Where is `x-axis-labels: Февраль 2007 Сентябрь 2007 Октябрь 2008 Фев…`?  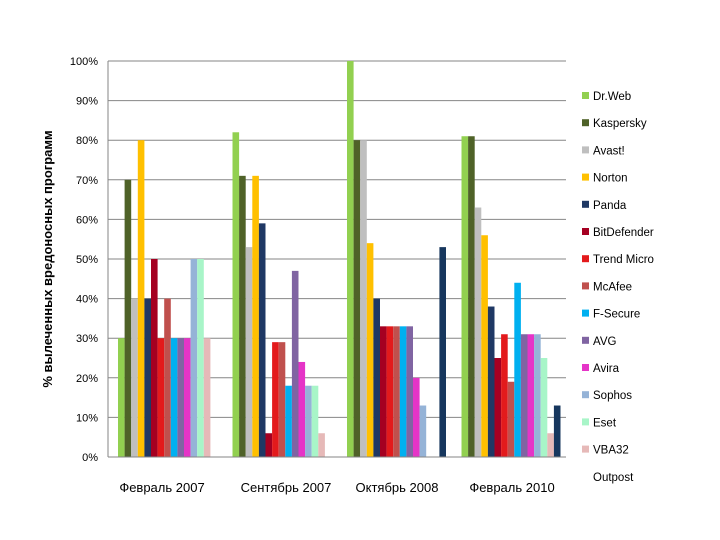 x-axis-labels: Февраль 2007 Сентябрь 2007 Октябрь 2008 Фев… is located at coordinates (336, 487).